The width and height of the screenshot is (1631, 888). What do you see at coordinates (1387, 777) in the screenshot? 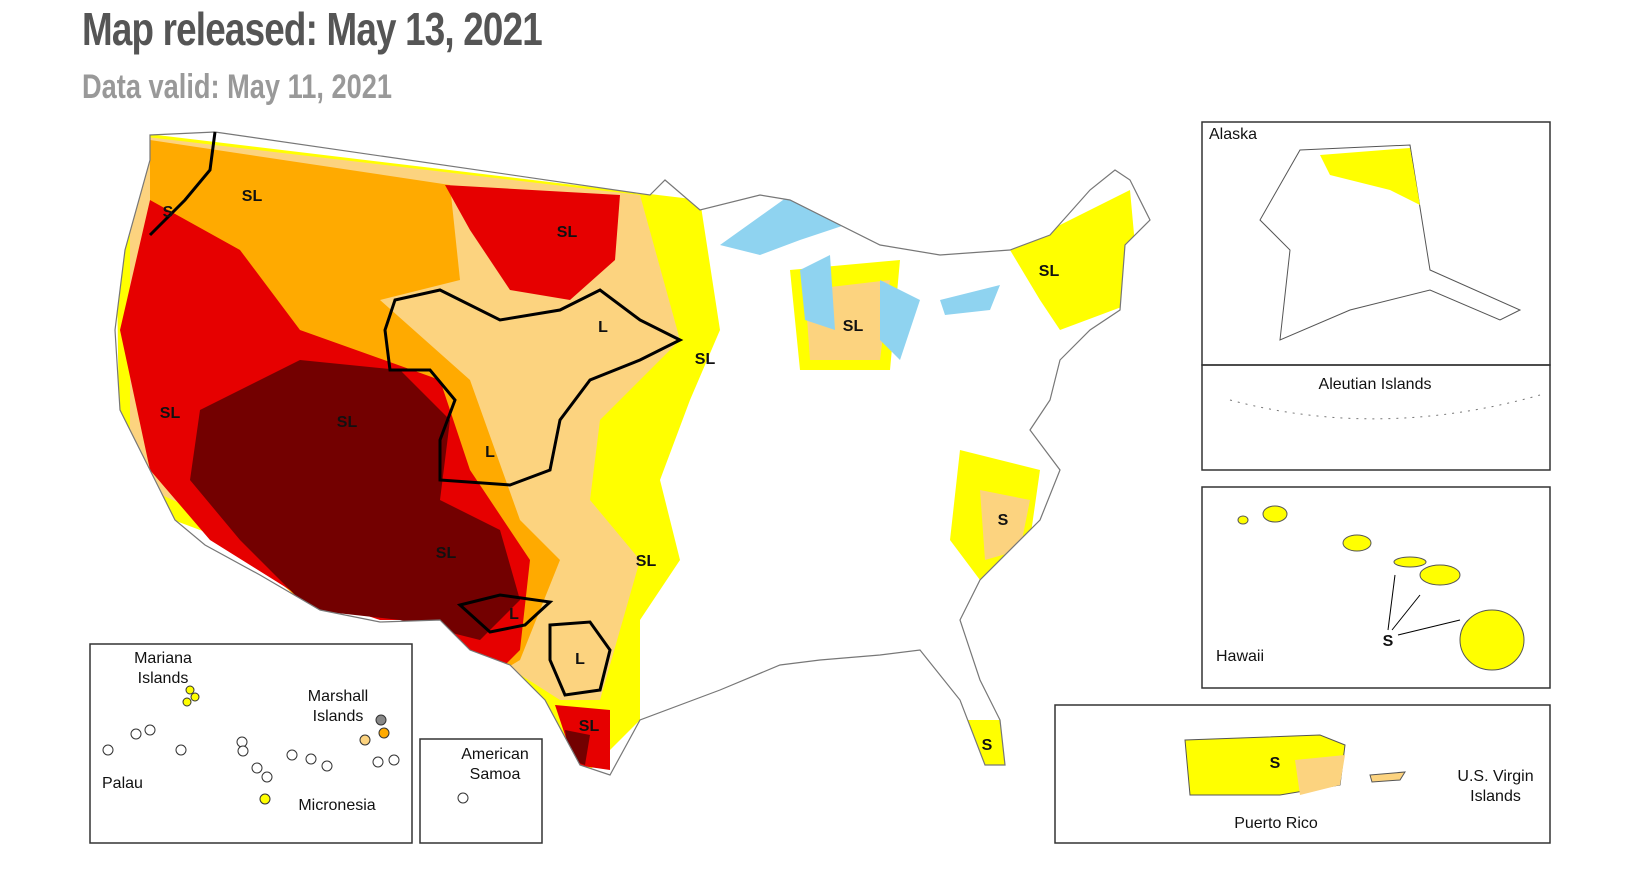
I see `vieques` at bounding box center [1387, 777].